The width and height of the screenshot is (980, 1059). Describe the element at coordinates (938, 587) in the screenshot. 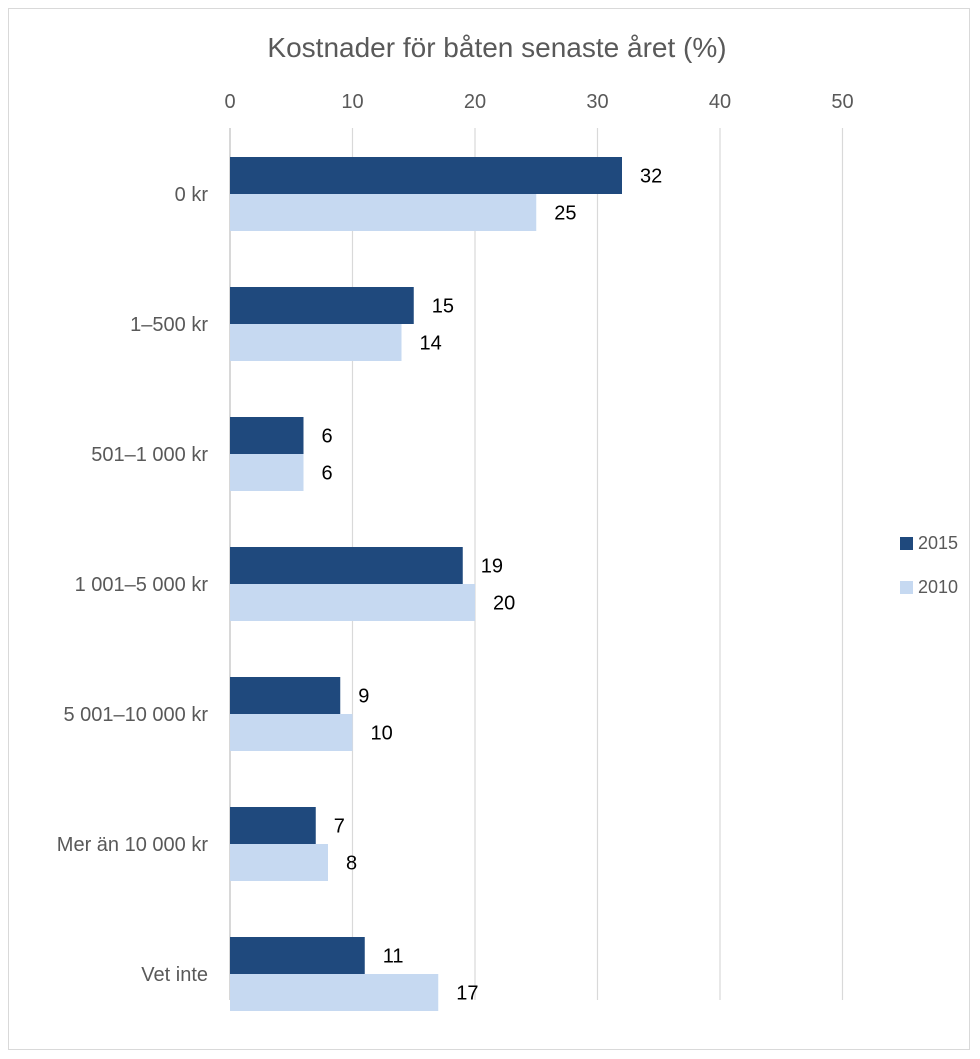

I see `legend-label: 2010` at that location.